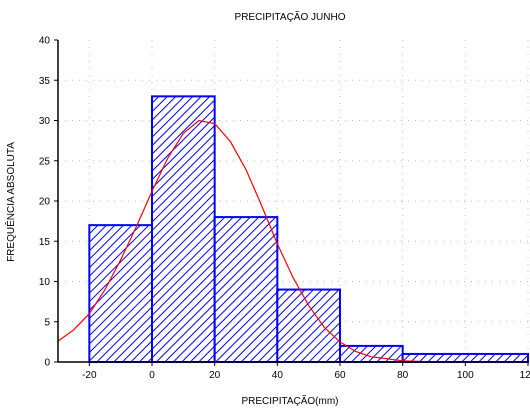  I want to click on x-axis-ticks: -20 0 20 40 60 80 100 120, so click(306, 371).